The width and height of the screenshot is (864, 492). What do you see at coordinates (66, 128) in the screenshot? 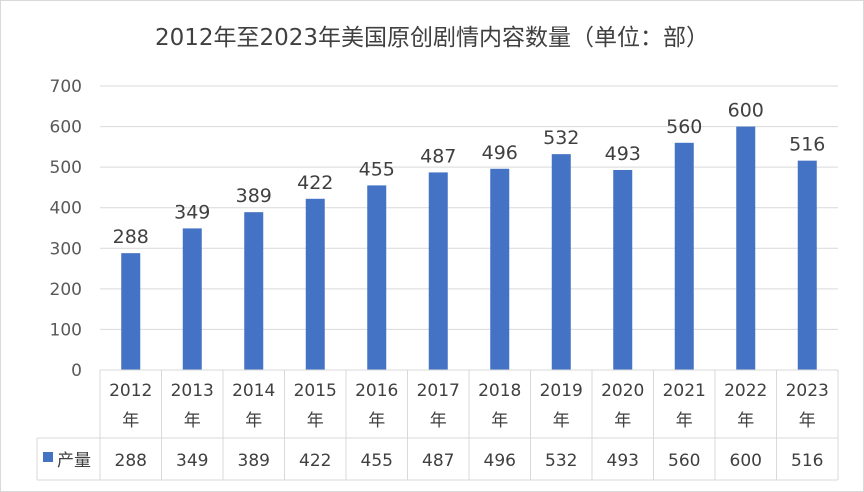
I see `y-tick-label: 600` at bounding box center [66, 128].